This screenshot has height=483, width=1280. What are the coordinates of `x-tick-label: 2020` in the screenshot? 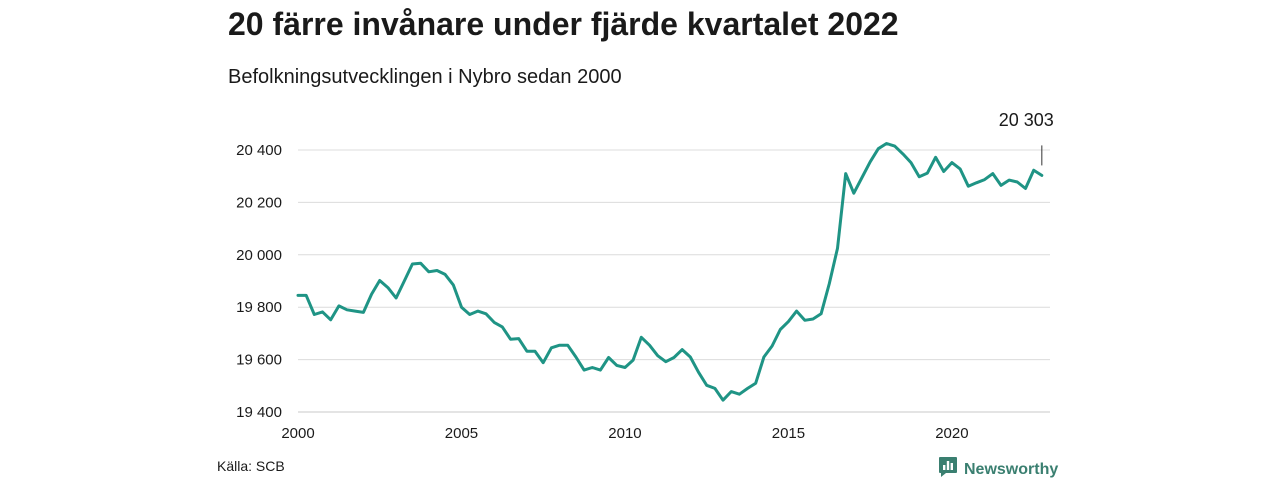 It's located at (951, 433).